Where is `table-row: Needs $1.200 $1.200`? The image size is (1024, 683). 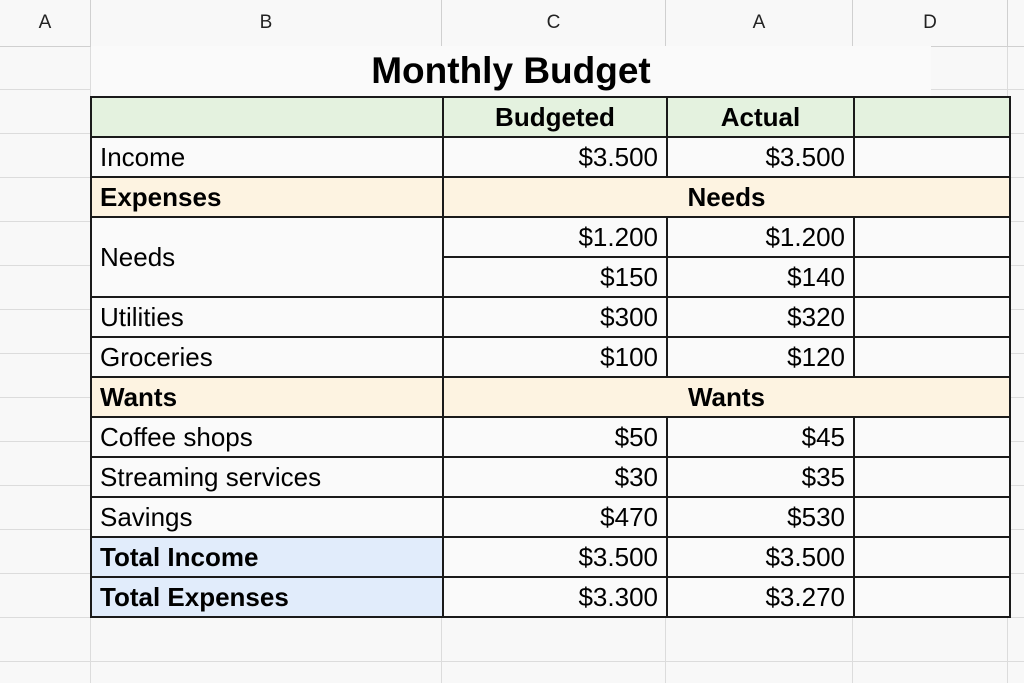 table-row: Needs $1.200 $1.200 is located at coordinates (550, 257).